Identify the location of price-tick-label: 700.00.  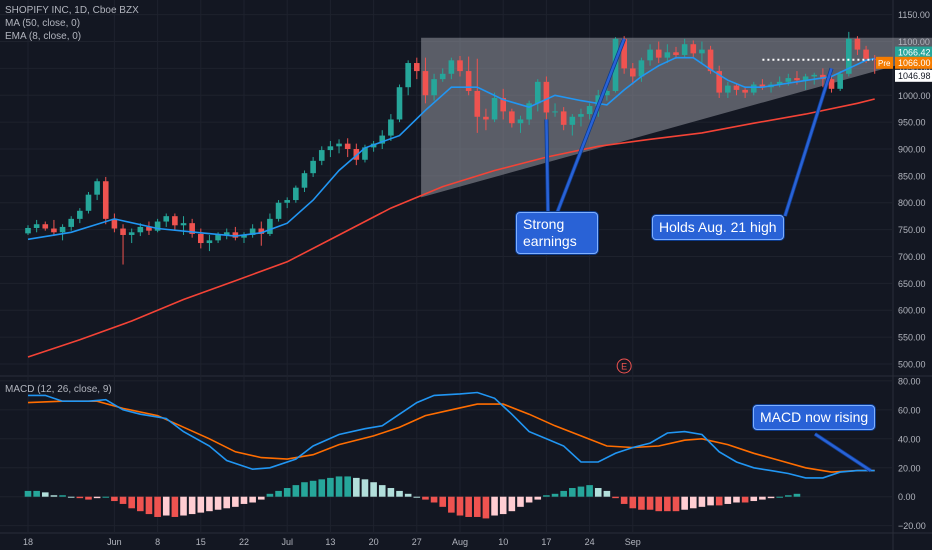
(912, 257).